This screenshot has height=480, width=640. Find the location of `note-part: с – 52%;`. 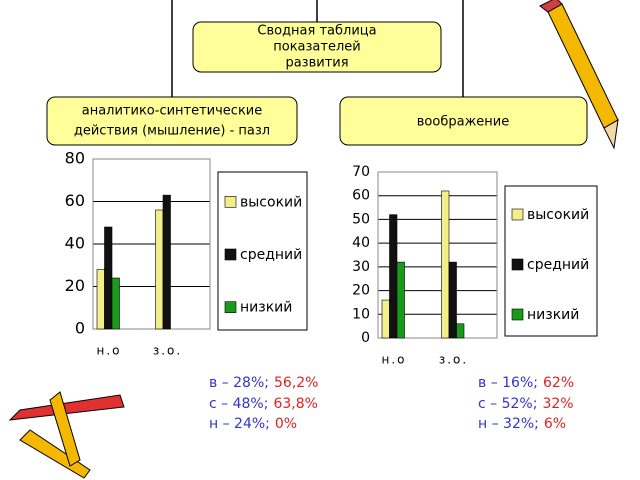

note-part: с – 52%; is located at coordinates (507, 404).